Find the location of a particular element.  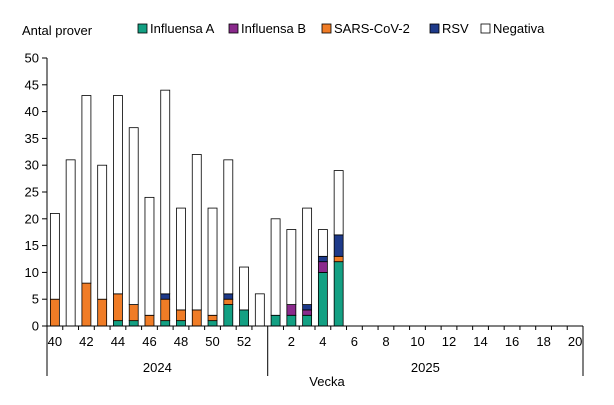

y-axis: 0 5 10 15 20 25 30 35 40 45 50 is located at coordinates (36, 192).